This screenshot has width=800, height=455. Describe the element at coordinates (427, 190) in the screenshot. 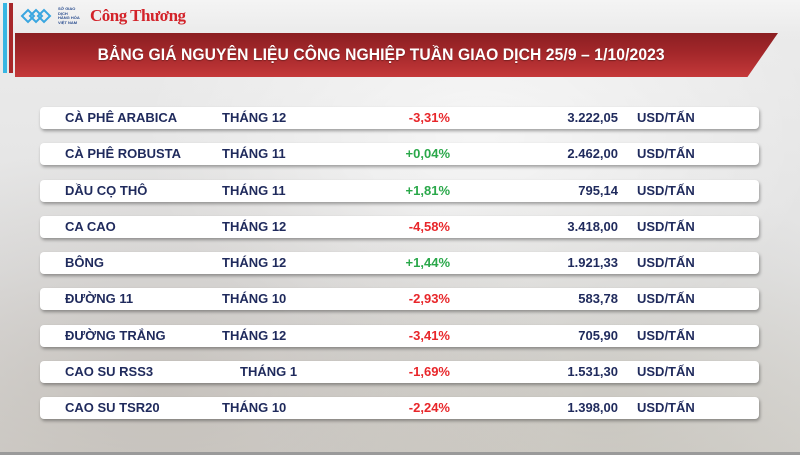

I see `price-change: +1,81%` at that location.